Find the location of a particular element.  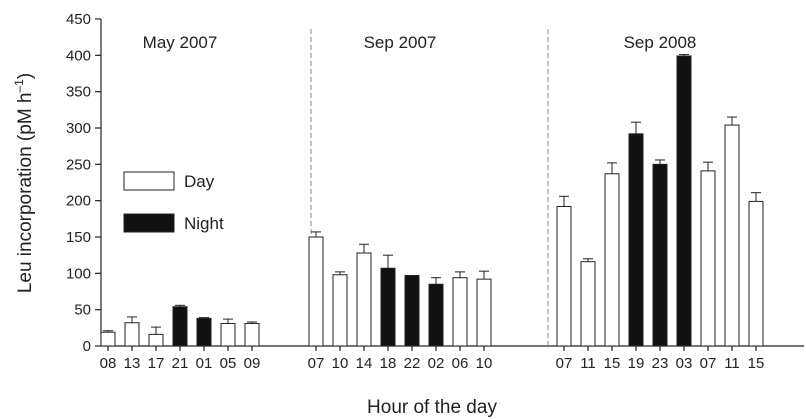

legend-swatch-day is located at coordinates (149, 181).